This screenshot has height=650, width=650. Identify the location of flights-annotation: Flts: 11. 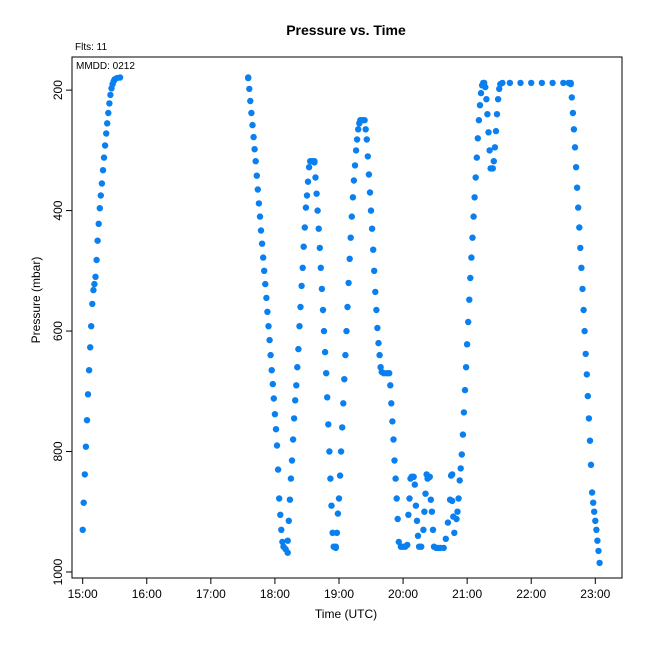
(91, 47).